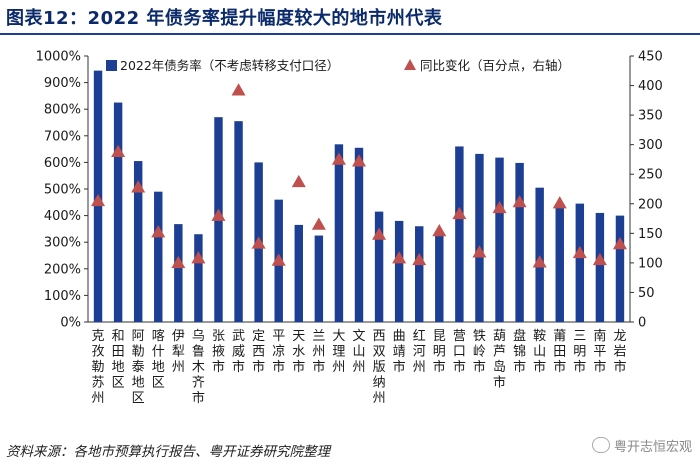  Describe the element at coordinates (62, 269) in the screenshot. I see `left-tick-label: 200%` at that location.